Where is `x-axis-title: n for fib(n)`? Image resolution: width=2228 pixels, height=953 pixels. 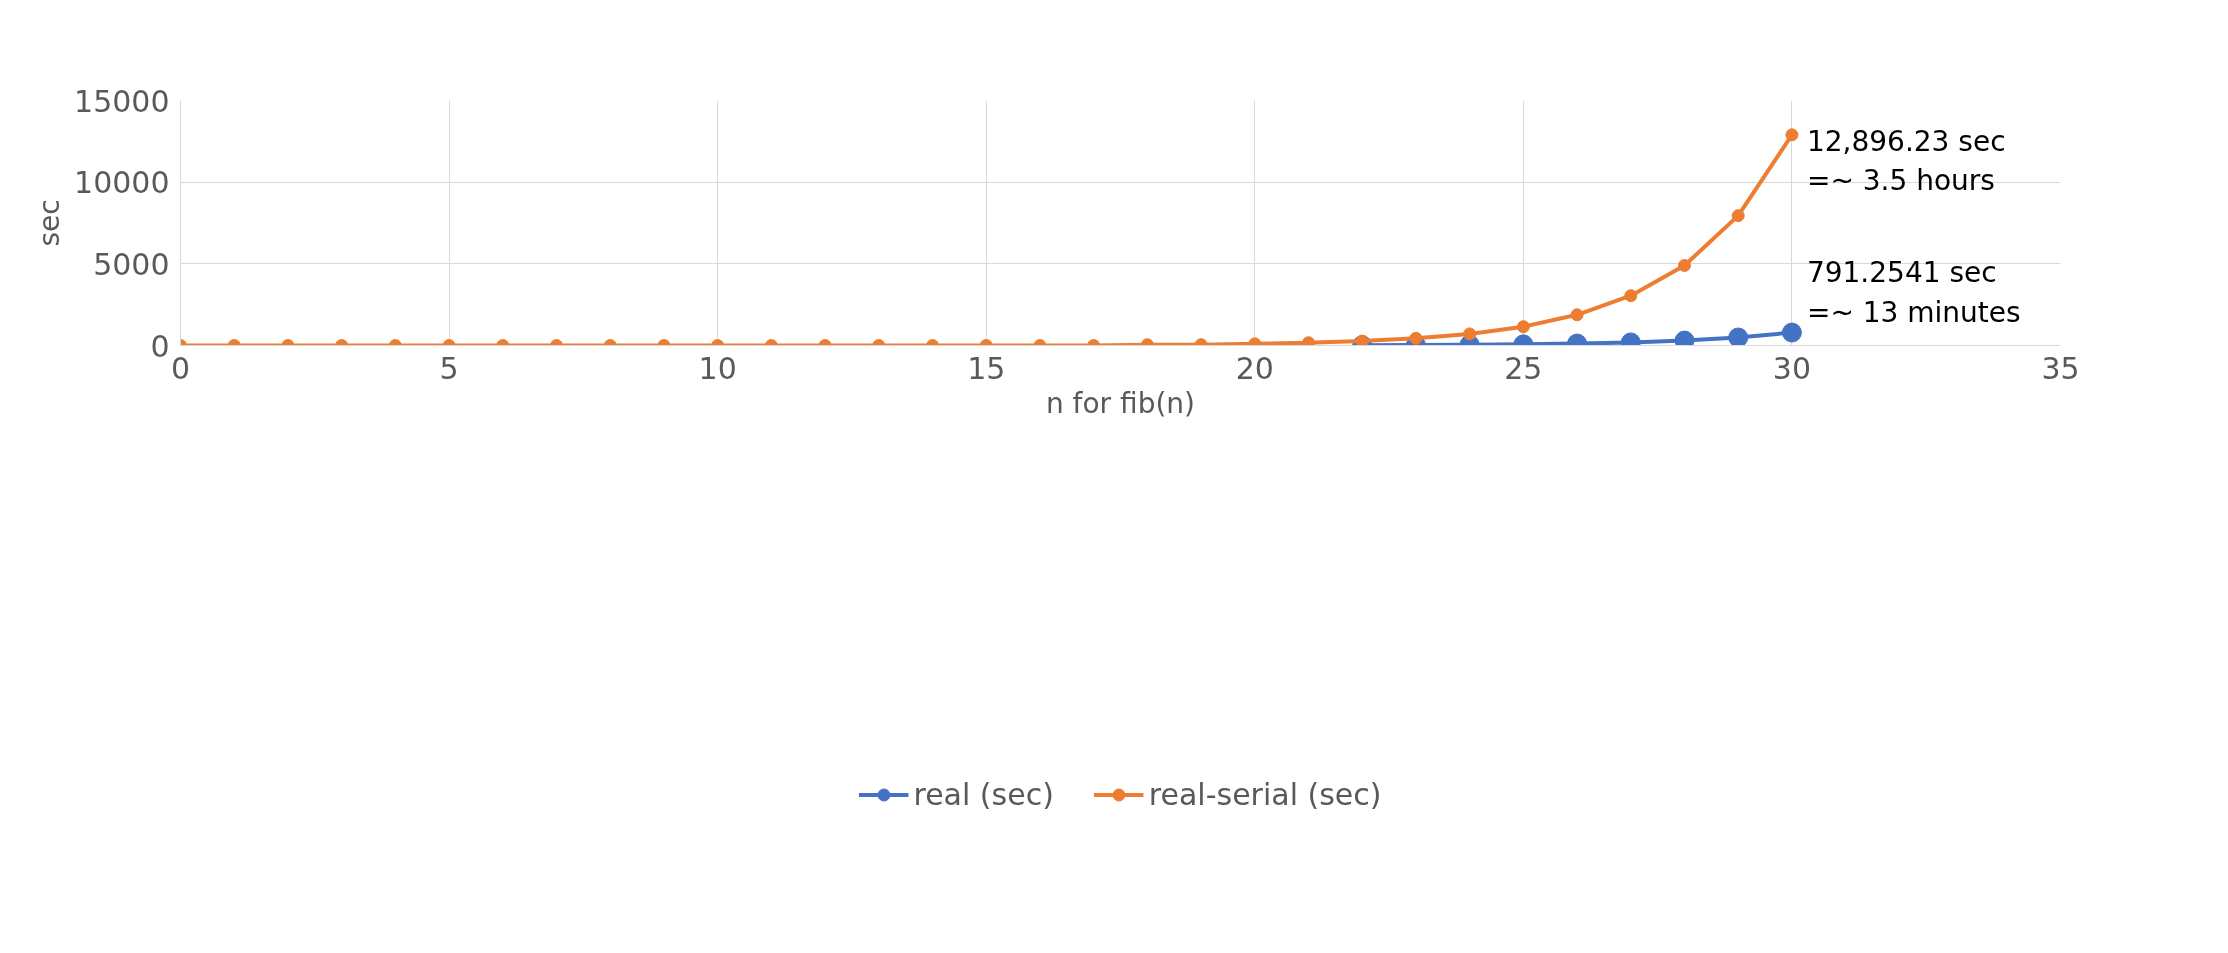 x-axis-title: n for fib(n) is located at coordinates (1120, 403).